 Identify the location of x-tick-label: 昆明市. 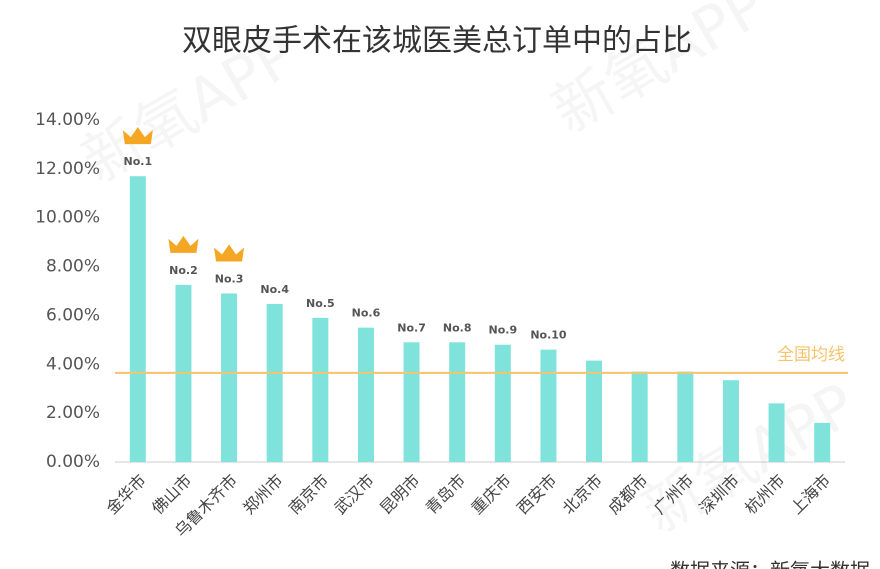
(399, 494).